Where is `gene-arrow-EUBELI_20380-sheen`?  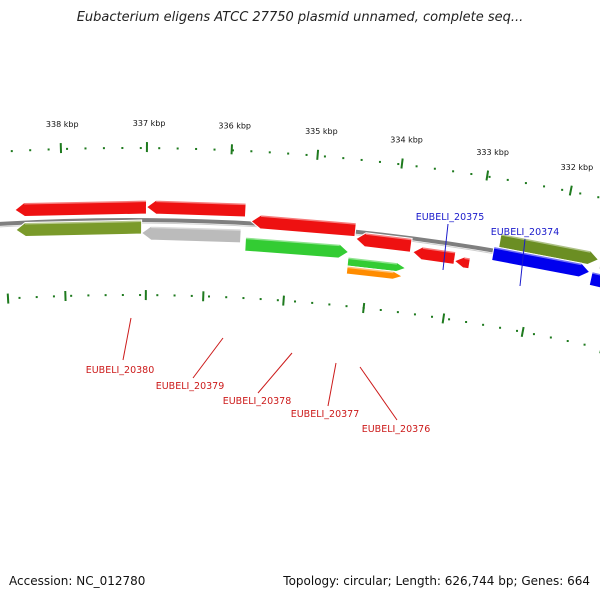
gene-arrow-EUBELI_20380-sheen is located at coordinates (83, 222).